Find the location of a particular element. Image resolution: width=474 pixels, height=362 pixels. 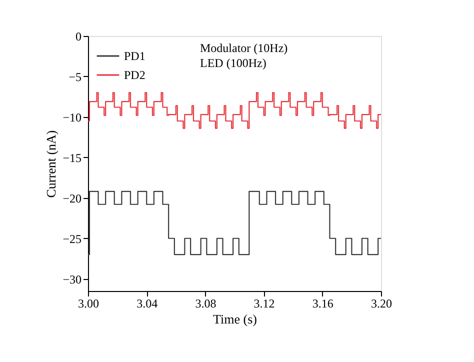

y-tick-label: −25 is located at coordinates (72, 239).